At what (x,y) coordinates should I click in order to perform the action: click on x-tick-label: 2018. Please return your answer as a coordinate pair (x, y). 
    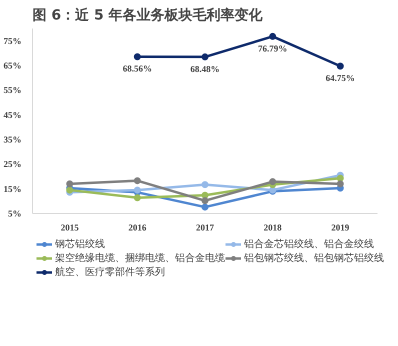
    Looking at the image, I should click on (273, 227).